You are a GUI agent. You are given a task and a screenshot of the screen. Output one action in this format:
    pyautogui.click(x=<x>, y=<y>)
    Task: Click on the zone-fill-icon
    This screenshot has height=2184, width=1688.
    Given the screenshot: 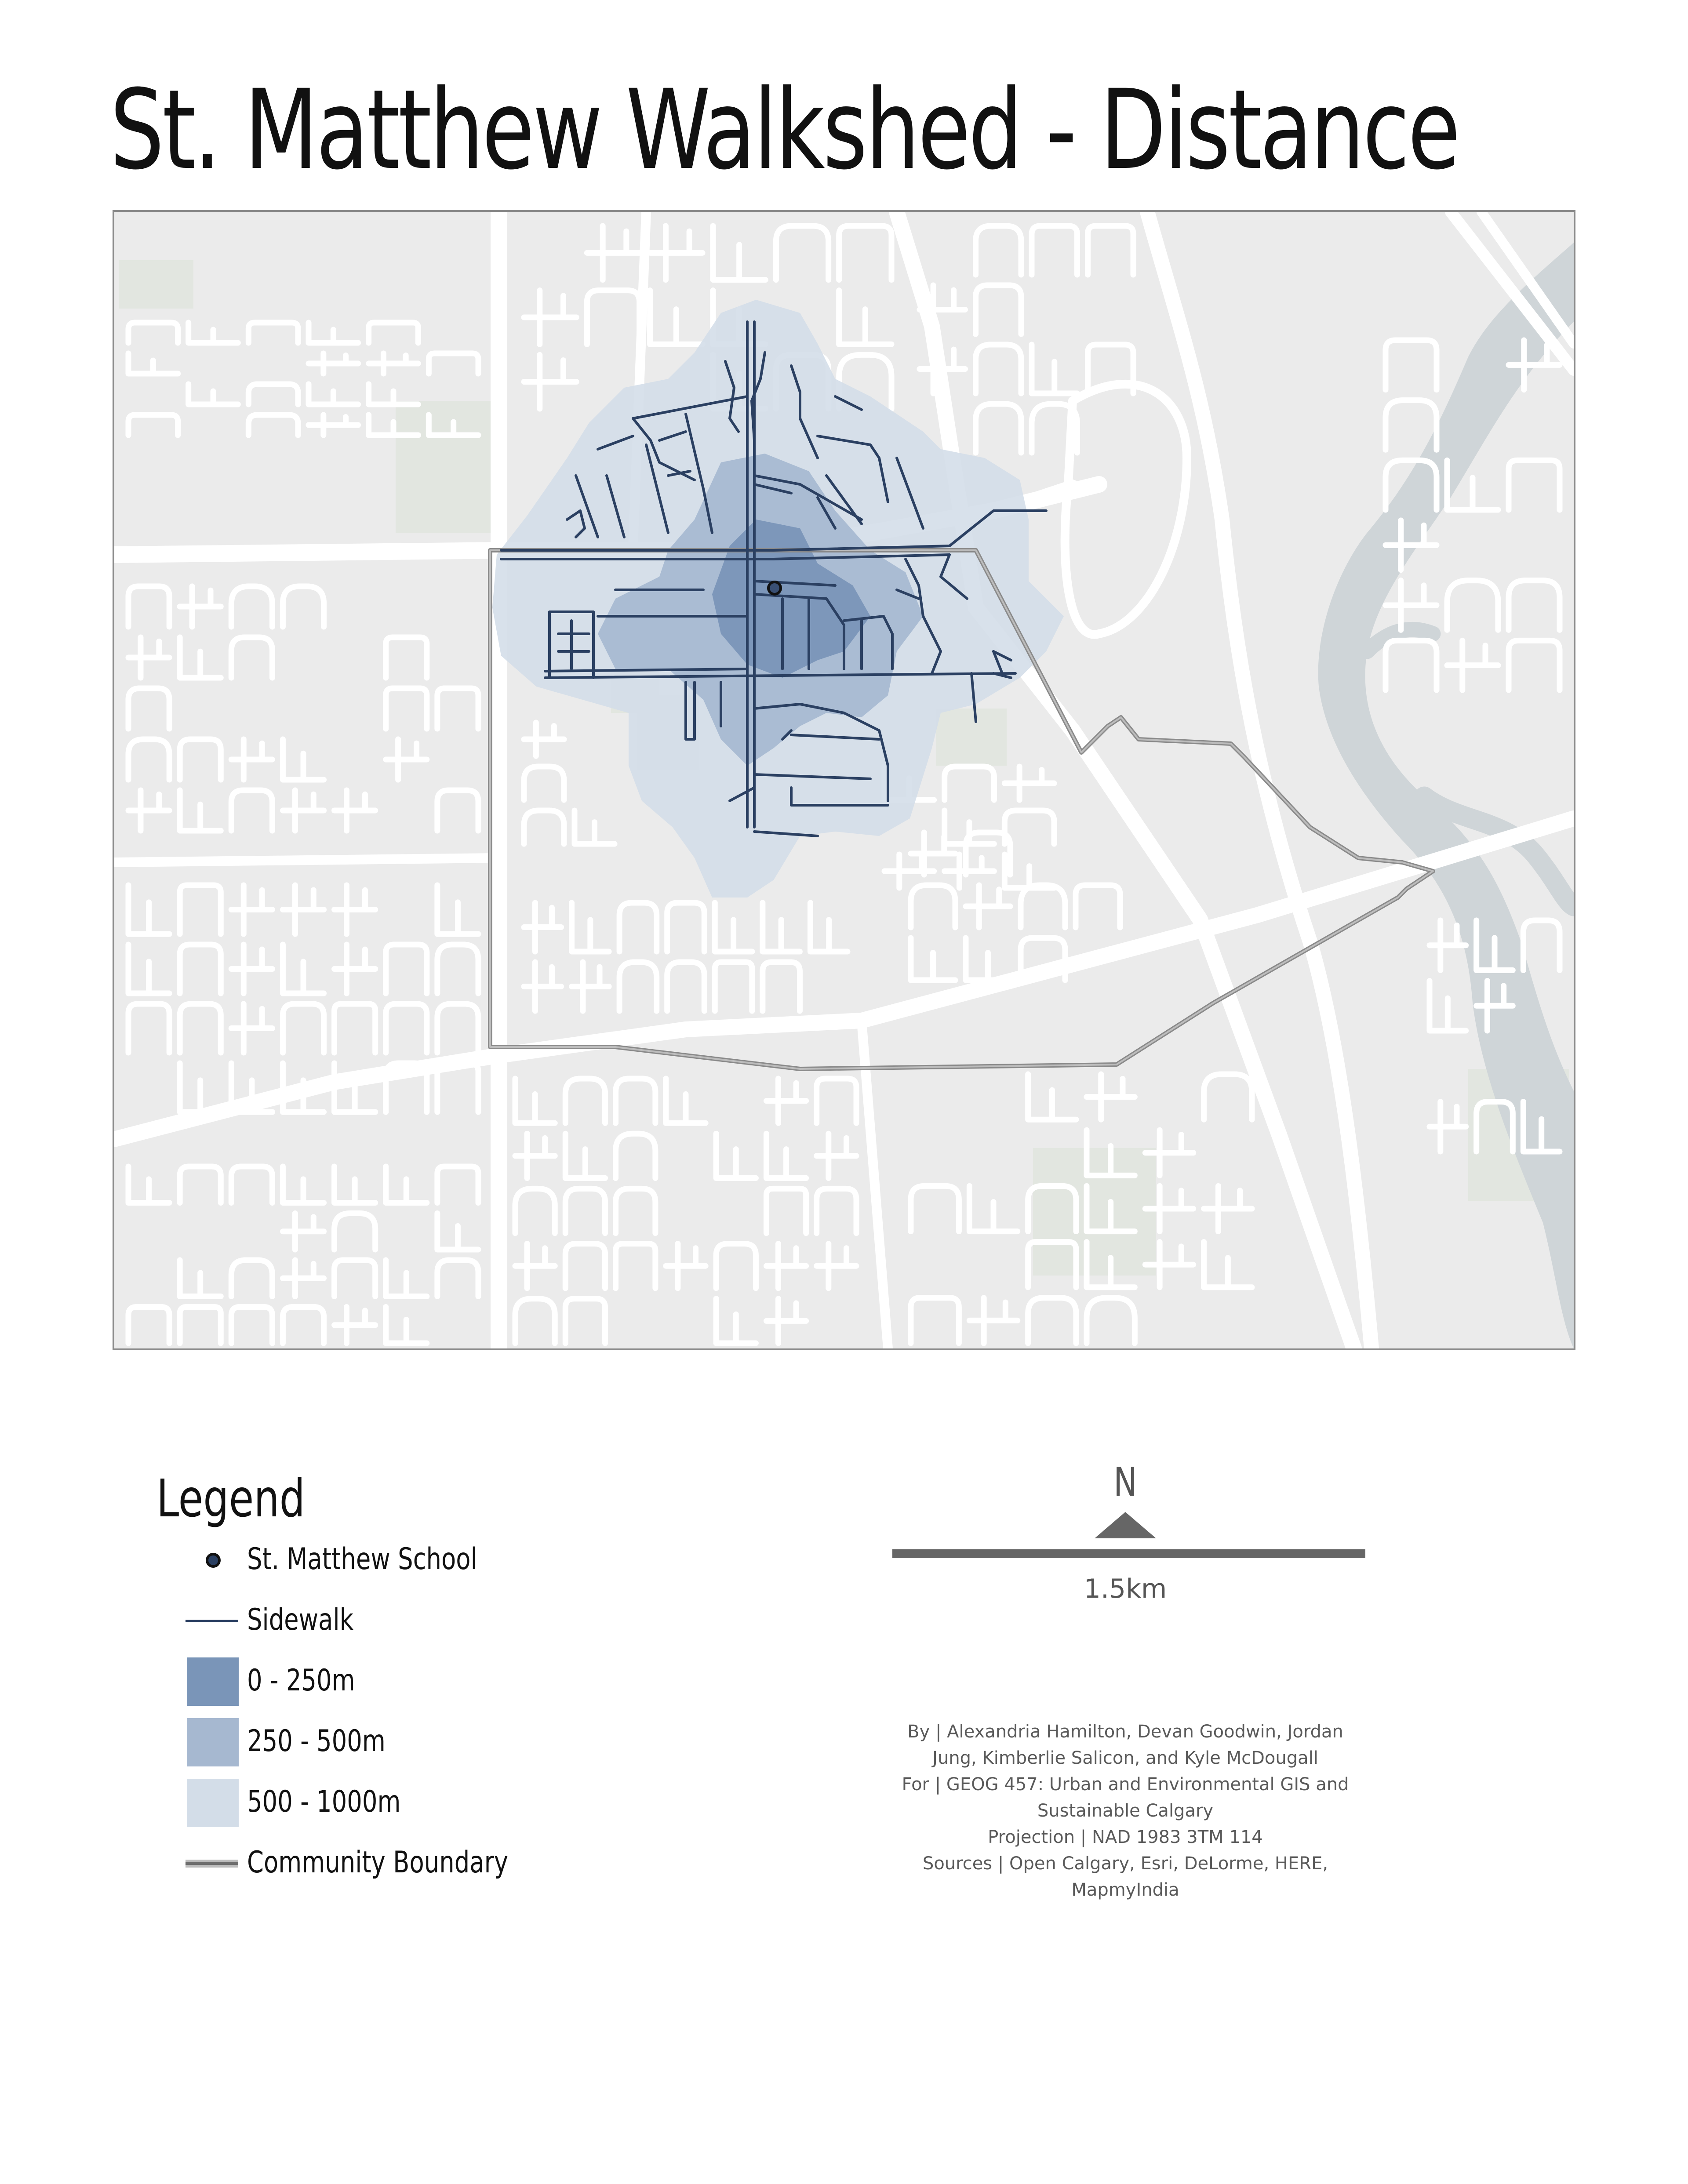 What is the action you would take?
    pyautogui.click(x=213, y=1681)
    